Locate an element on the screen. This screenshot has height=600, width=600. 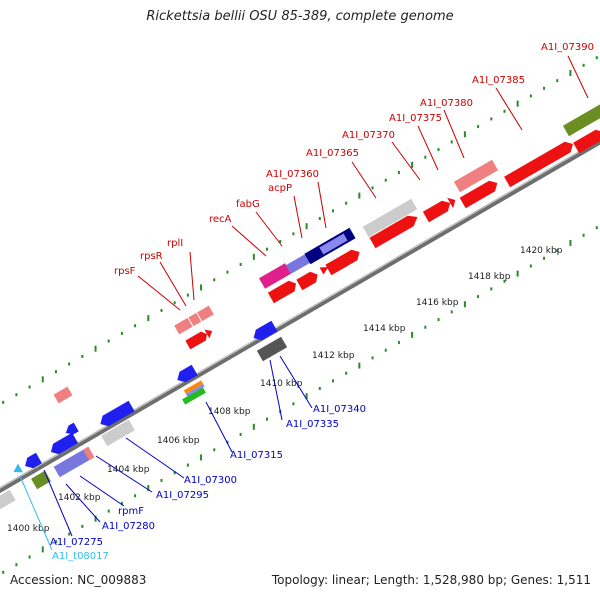
scale-label: 1406 kbp is located at coordinates (178, 441).